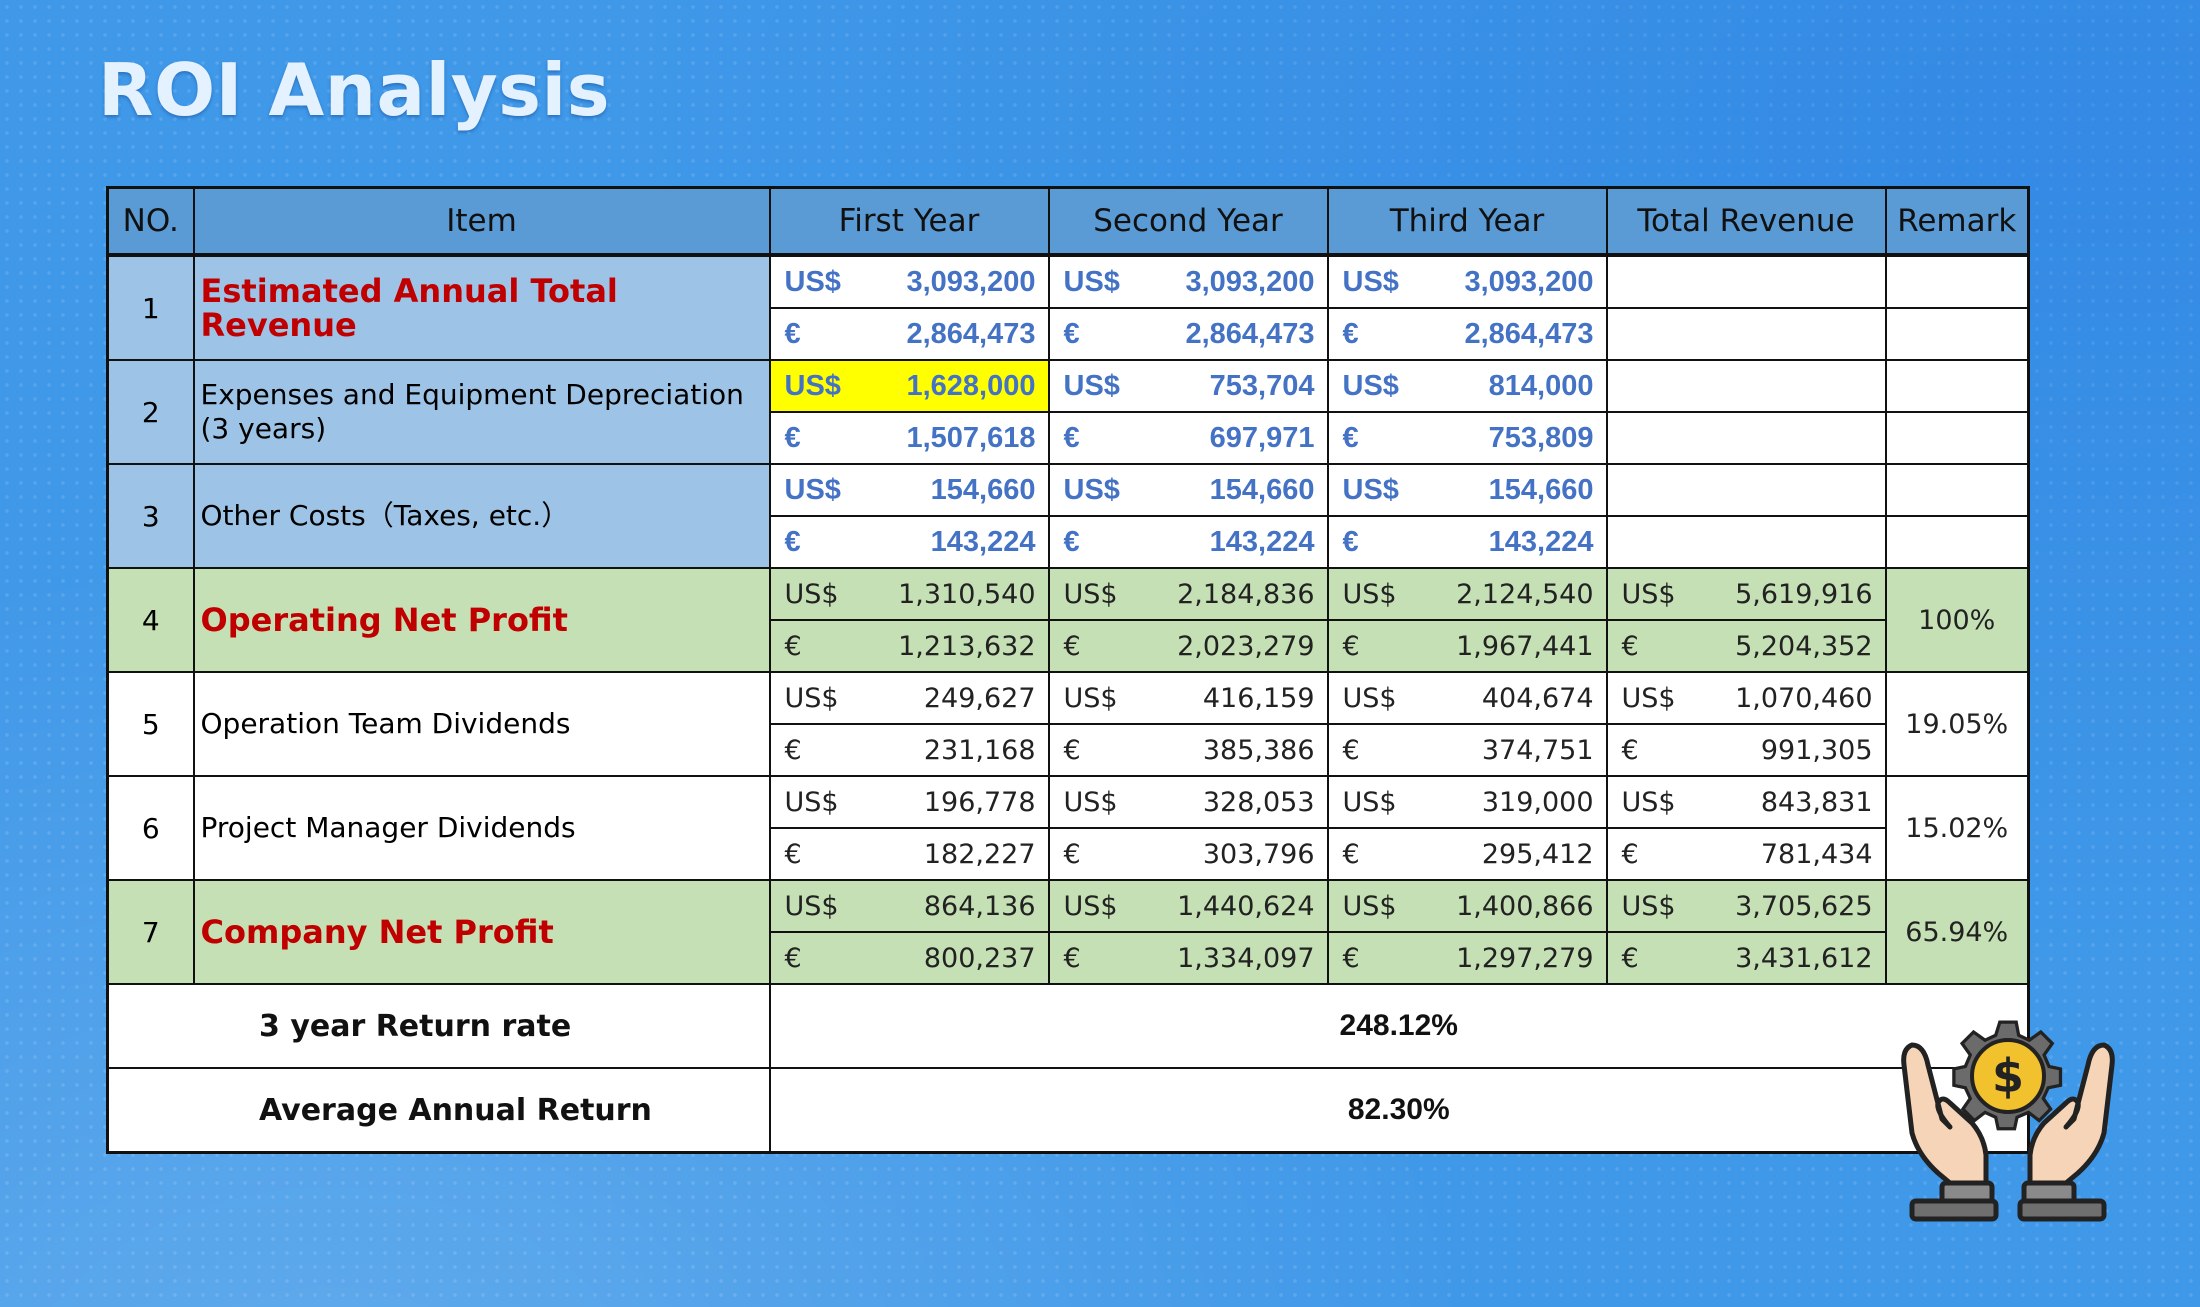  I want to click on amount-cell: 1,334,097, so click(1246, 958).